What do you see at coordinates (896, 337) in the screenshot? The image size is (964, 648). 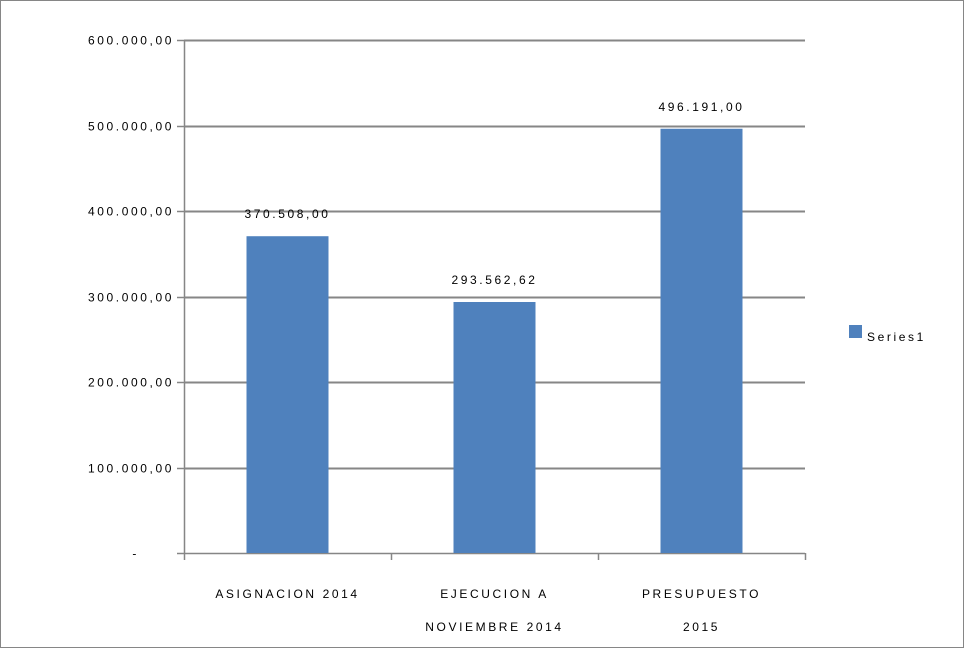 I see `legend-label: Series1` at bounding box center [896, 337].